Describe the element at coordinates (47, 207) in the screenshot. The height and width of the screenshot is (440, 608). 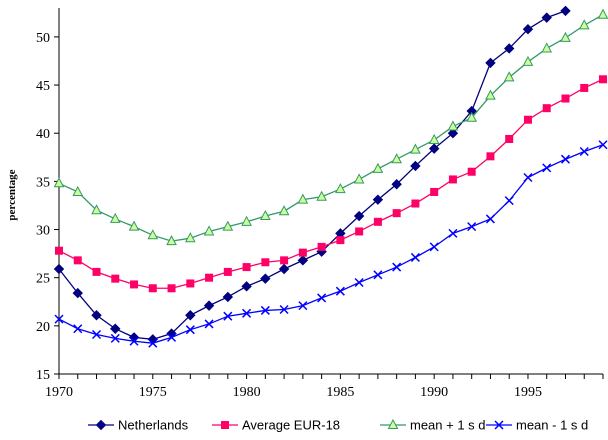
I see `y-axis-ticks: 15 20 25 30 35 40 45 50` at that location.